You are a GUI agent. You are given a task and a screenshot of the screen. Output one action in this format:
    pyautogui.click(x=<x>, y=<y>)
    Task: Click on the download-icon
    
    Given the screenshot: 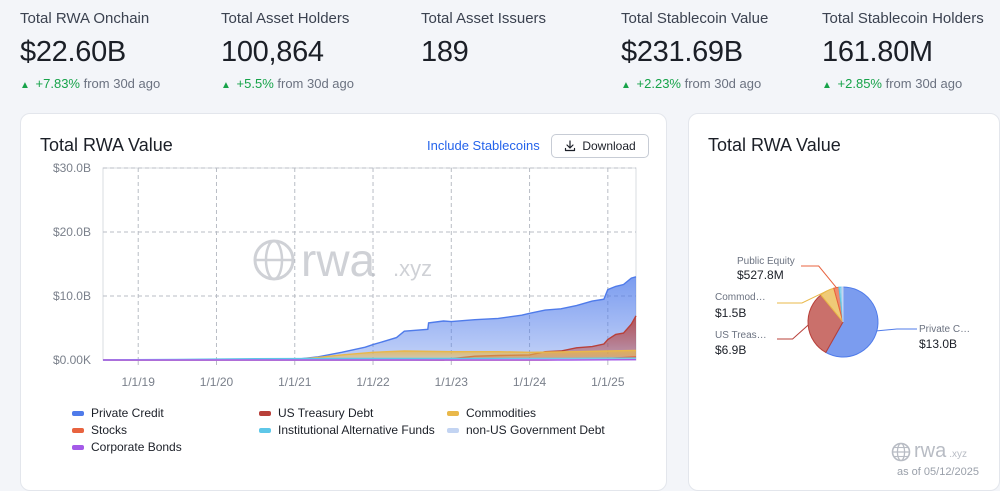 What is the action you would take?
    pyautogui.click(x=570, y=146)
    